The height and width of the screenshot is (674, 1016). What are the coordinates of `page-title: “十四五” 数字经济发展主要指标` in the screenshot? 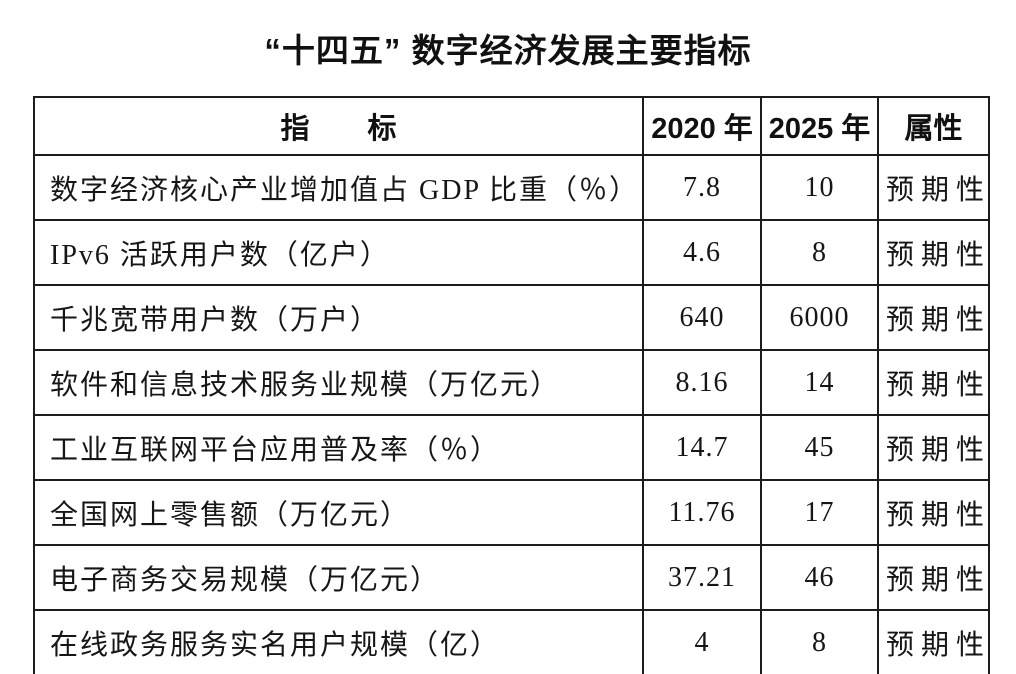 It's located at (508, 50).